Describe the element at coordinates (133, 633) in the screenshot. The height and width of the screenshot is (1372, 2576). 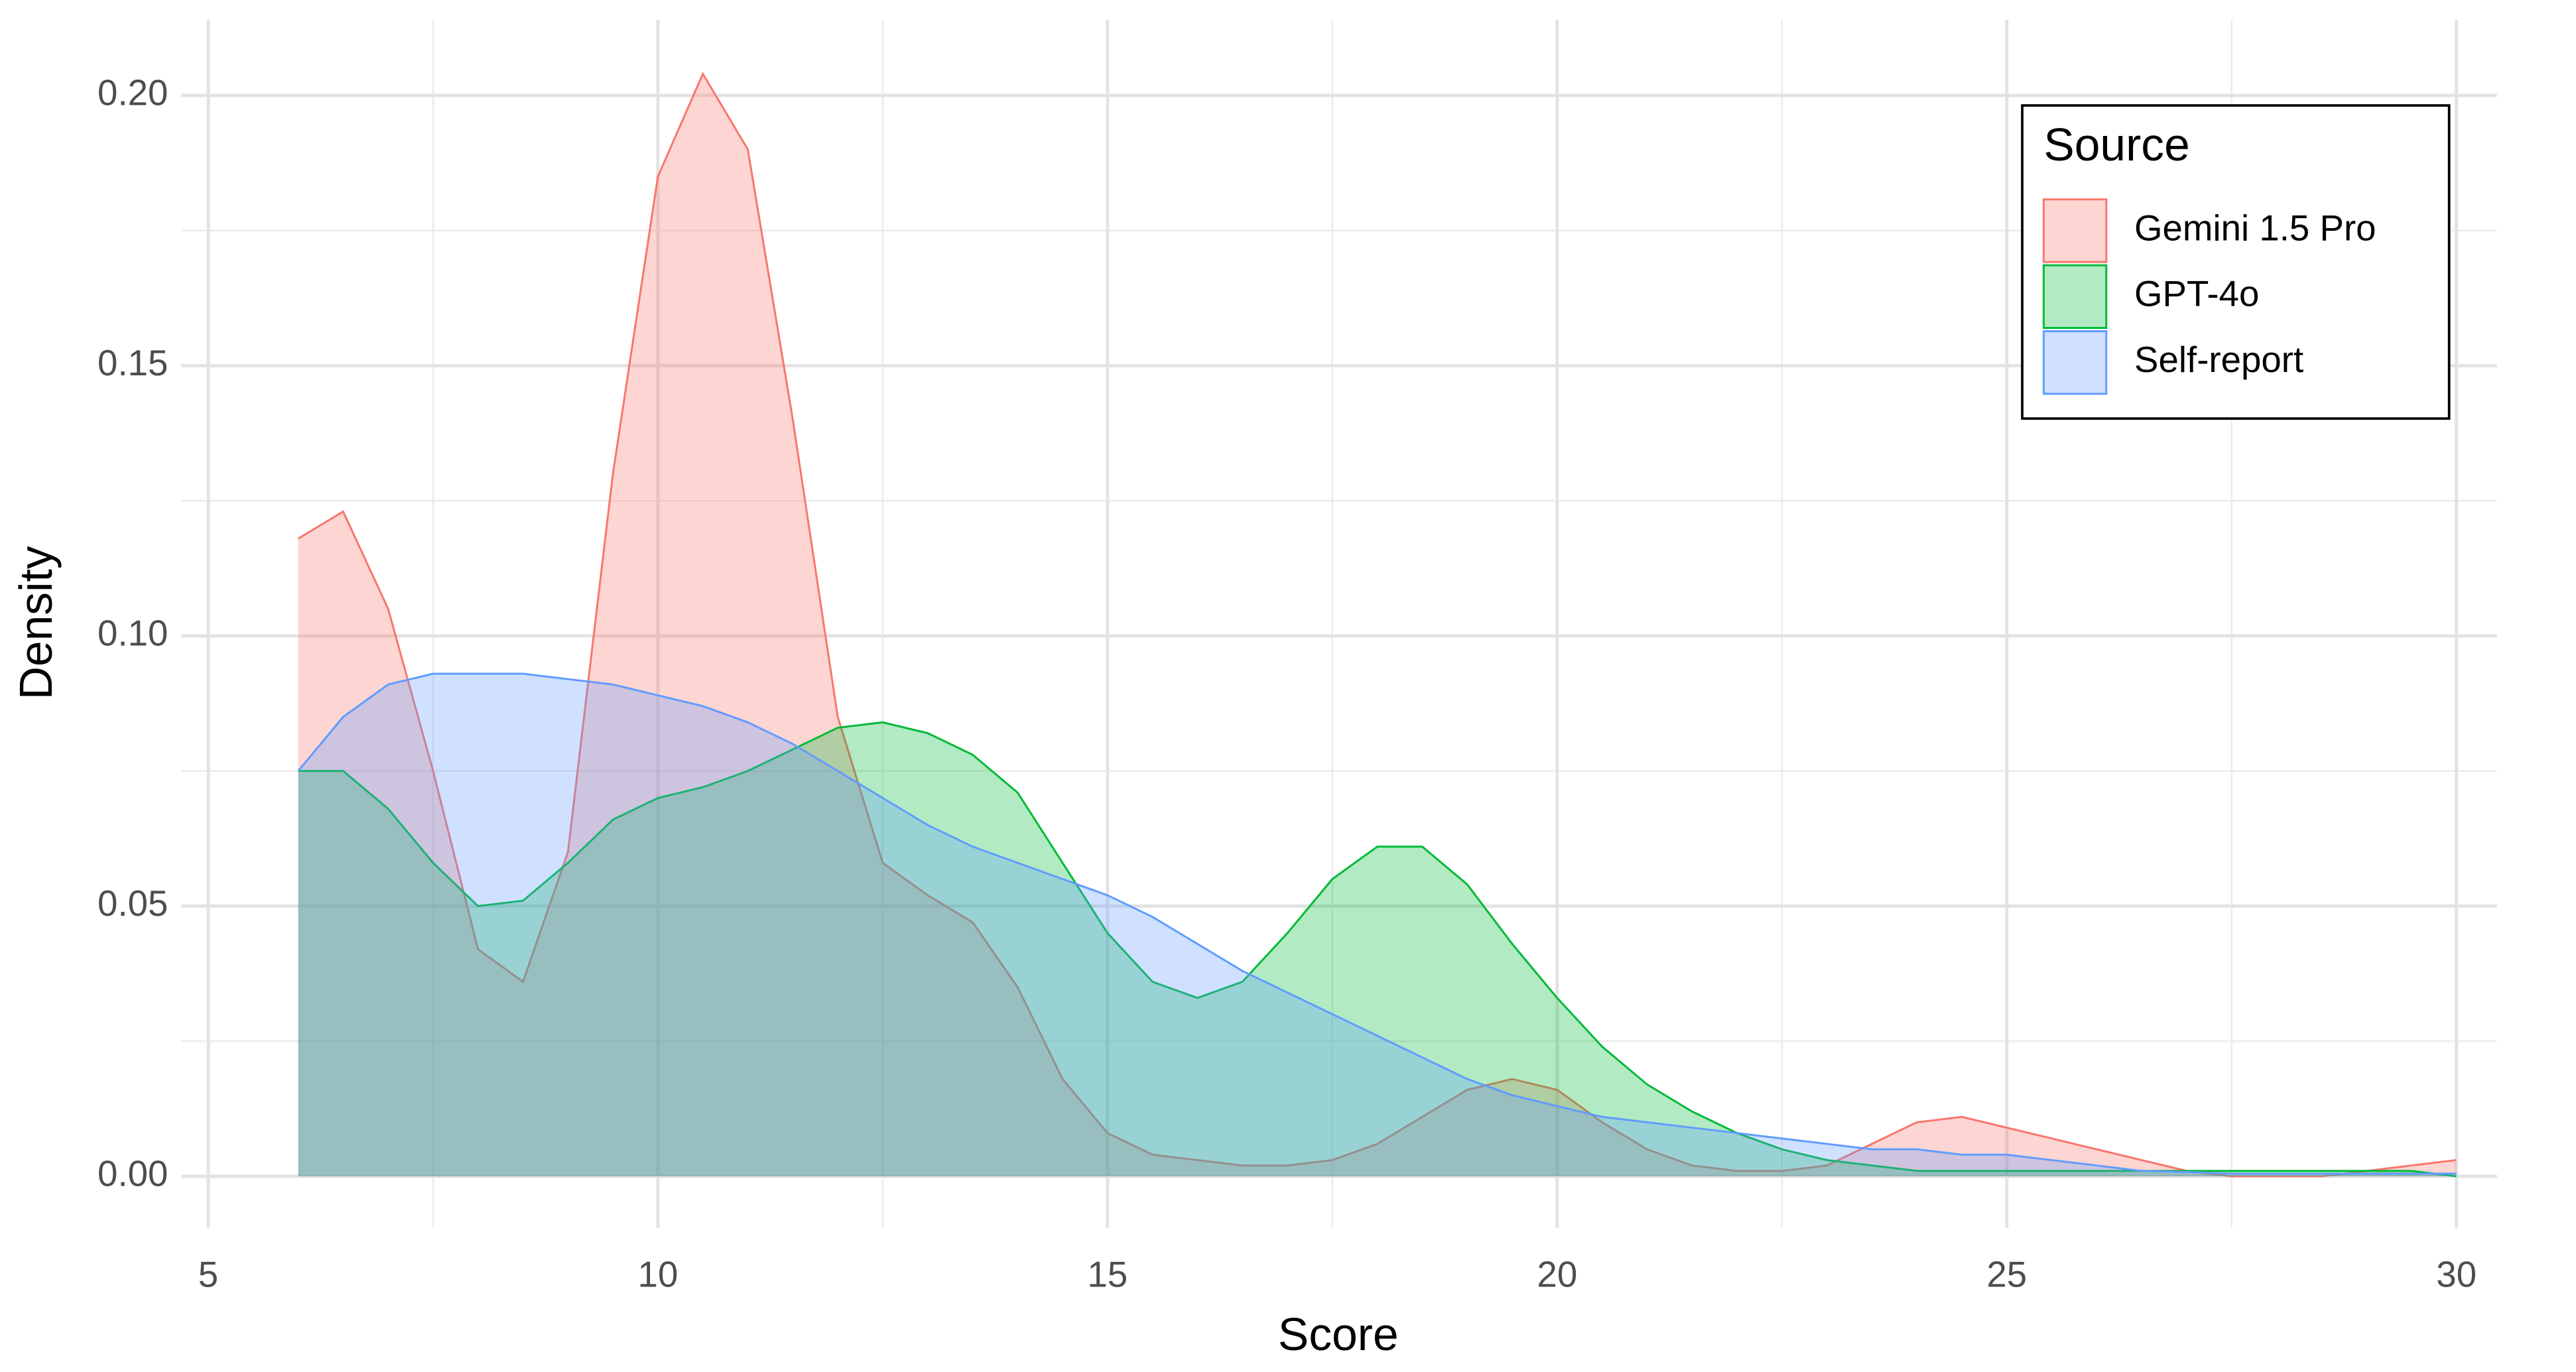
I see `y-tick-label: 0.10` at that location.